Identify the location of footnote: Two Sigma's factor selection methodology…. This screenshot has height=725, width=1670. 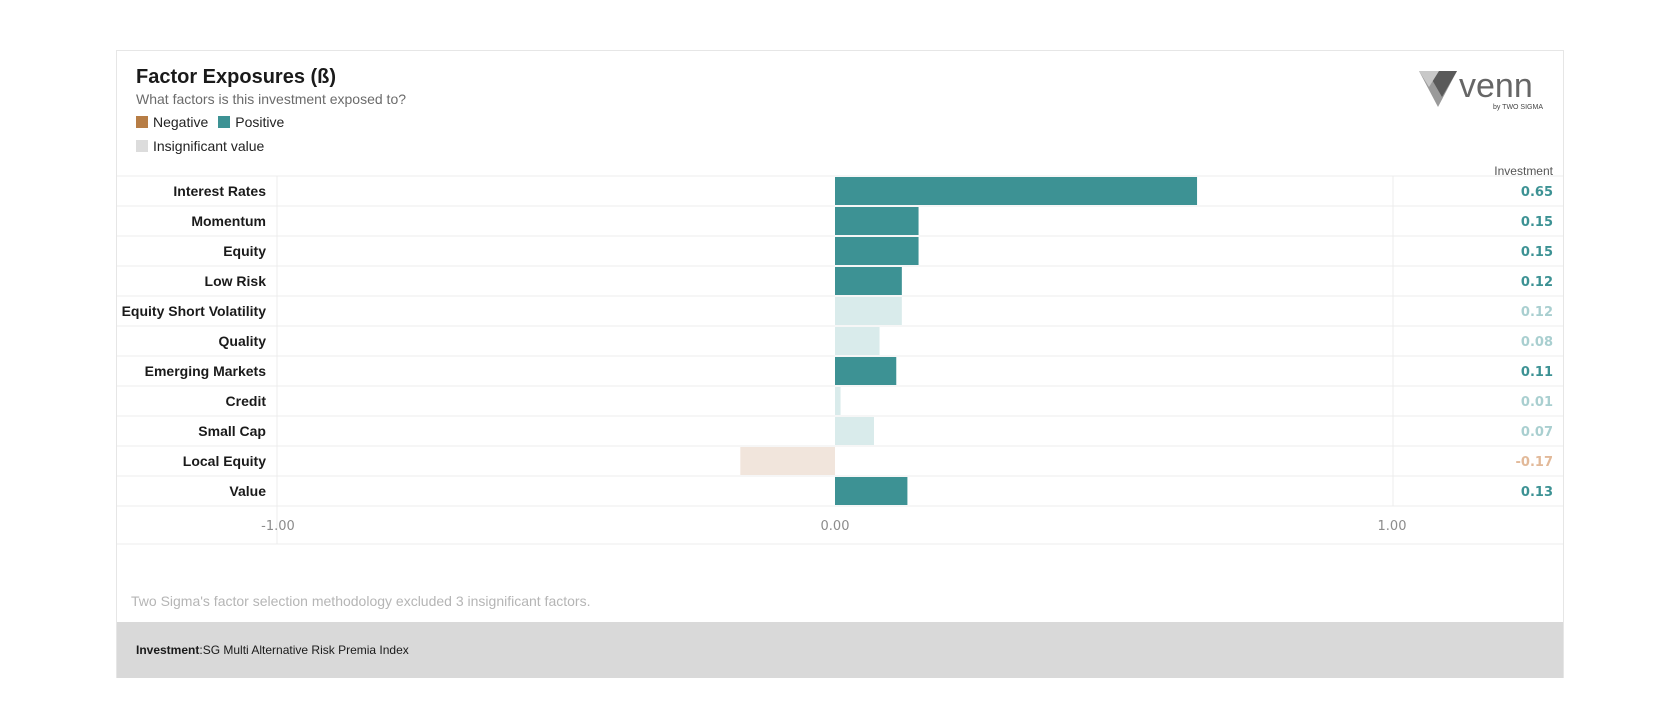
(361, 601).